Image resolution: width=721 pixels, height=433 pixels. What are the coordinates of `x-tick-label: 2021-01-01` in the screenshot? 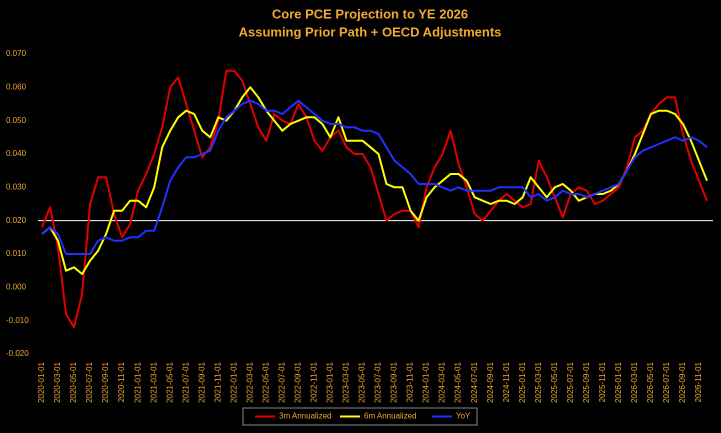 It's located at (137, 381).